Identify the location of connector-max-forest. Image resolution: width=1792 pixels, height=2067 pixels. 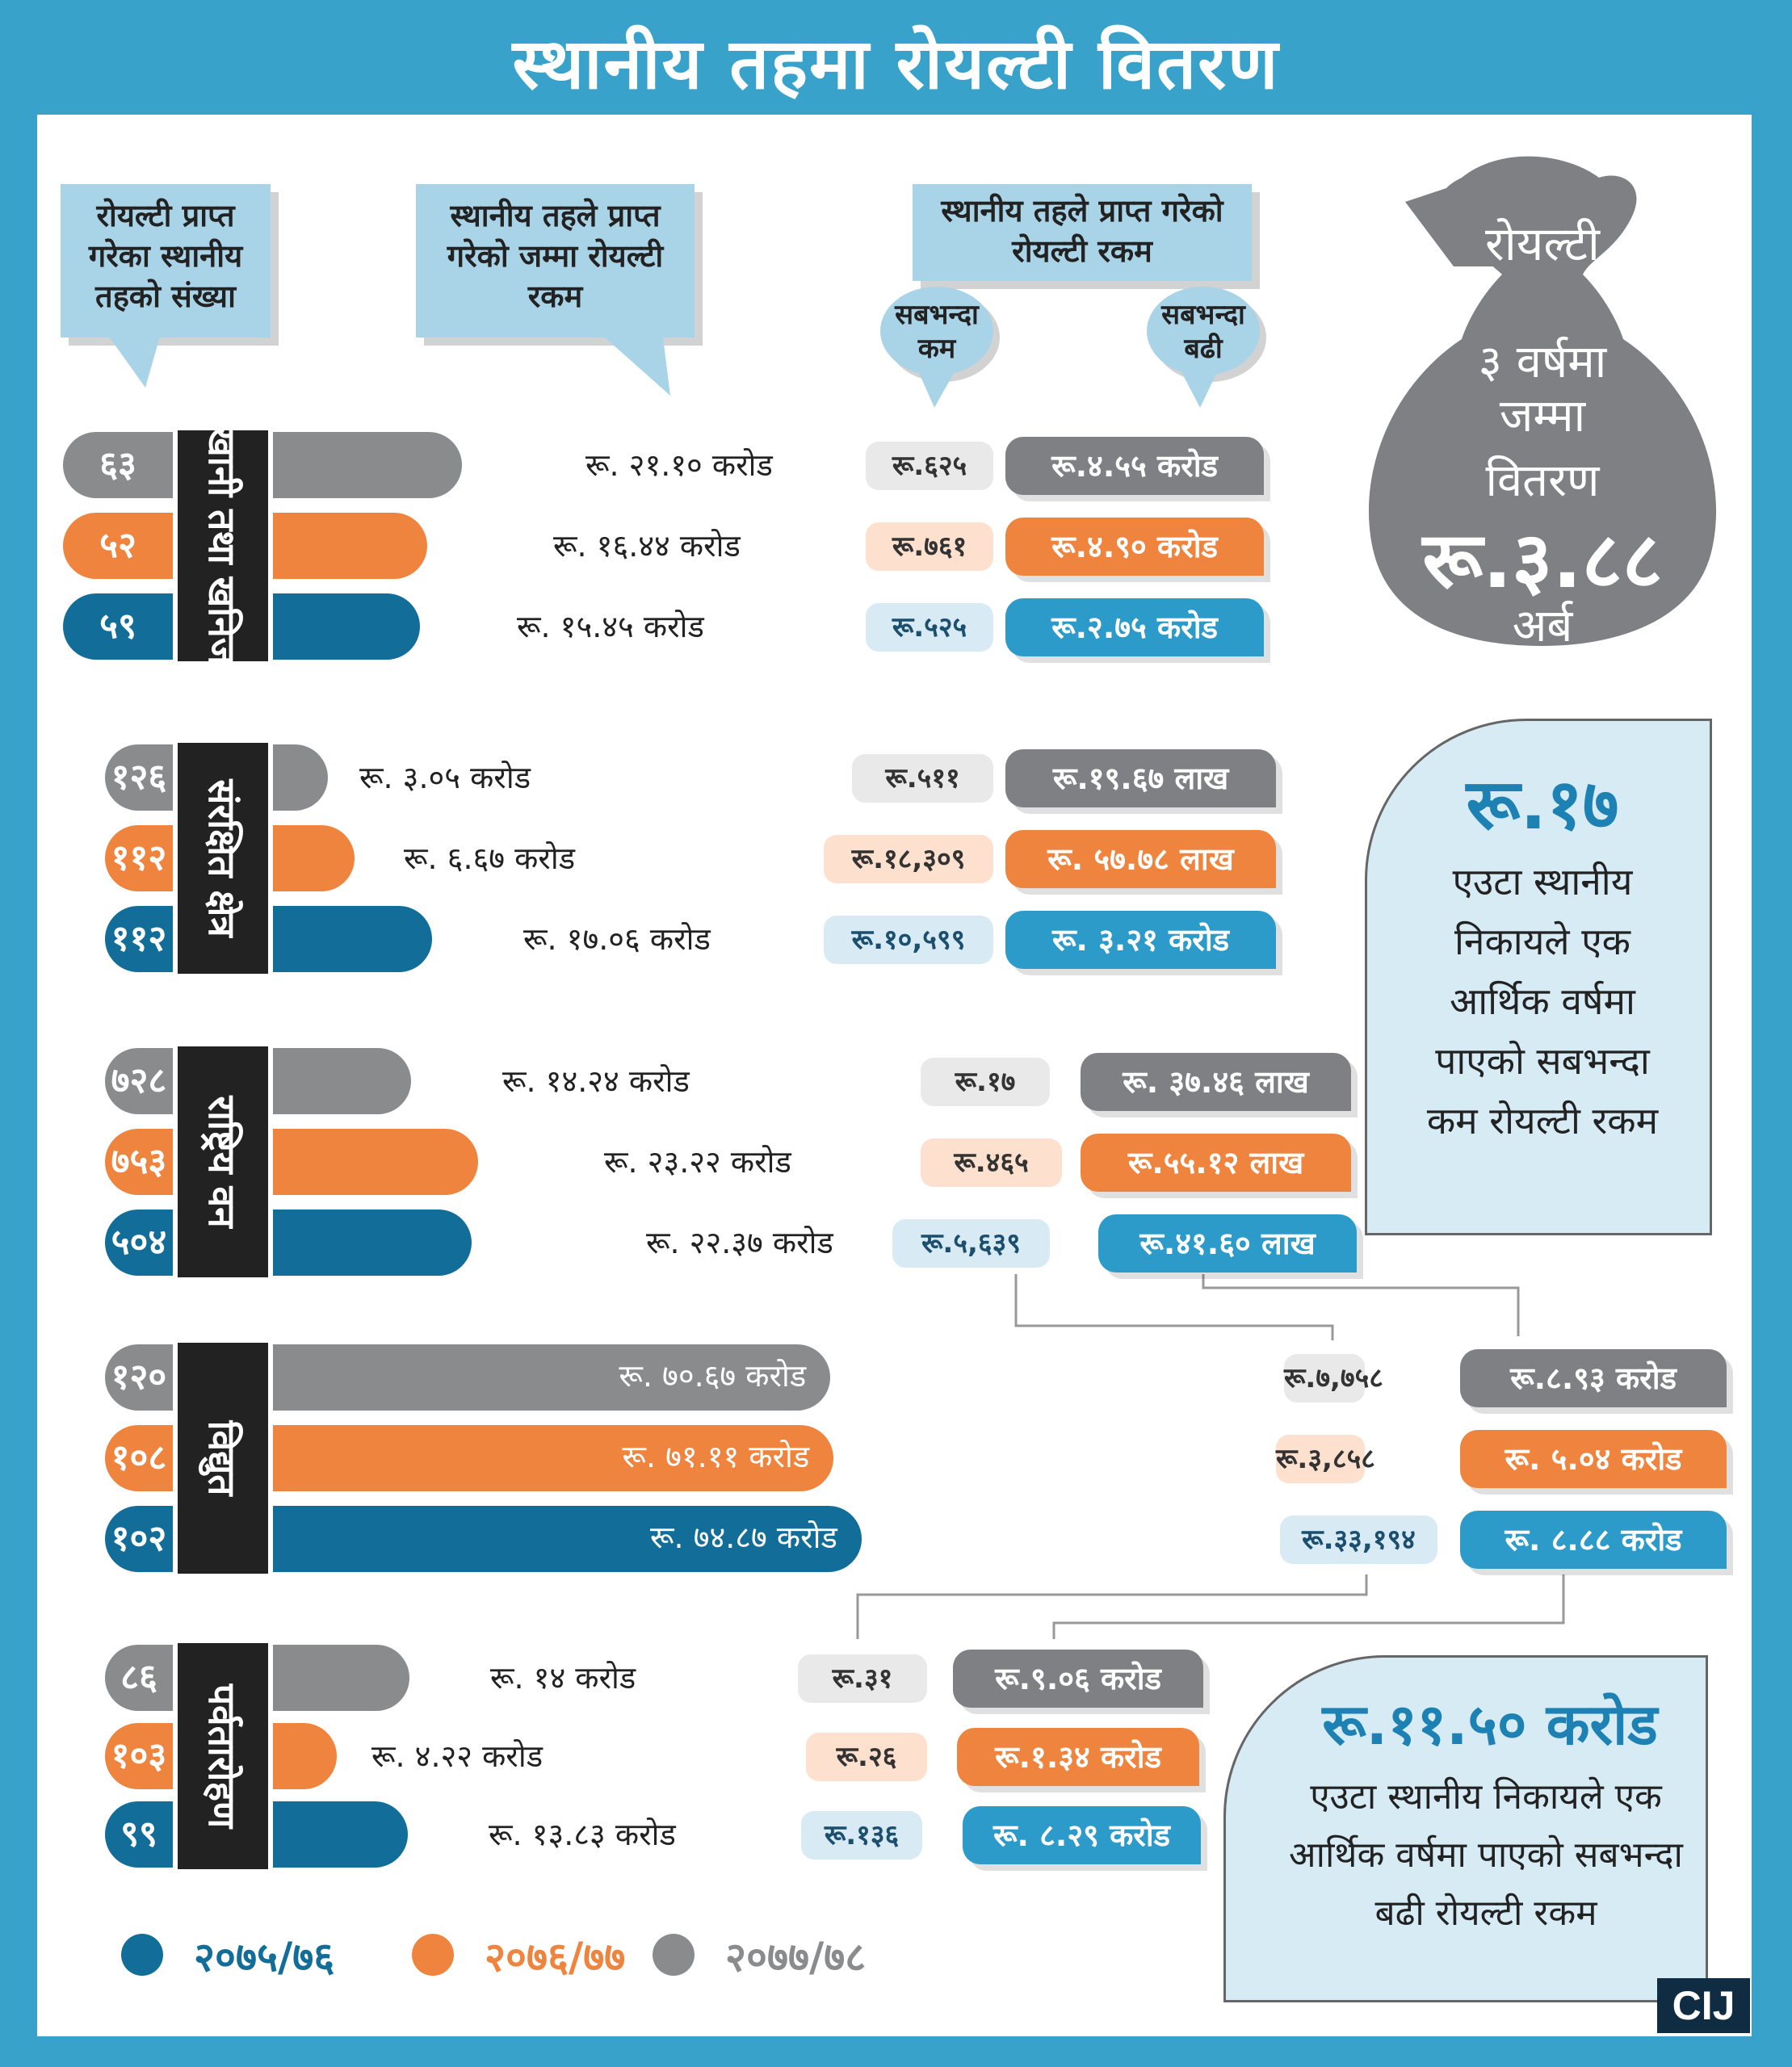
(1361, 1305).